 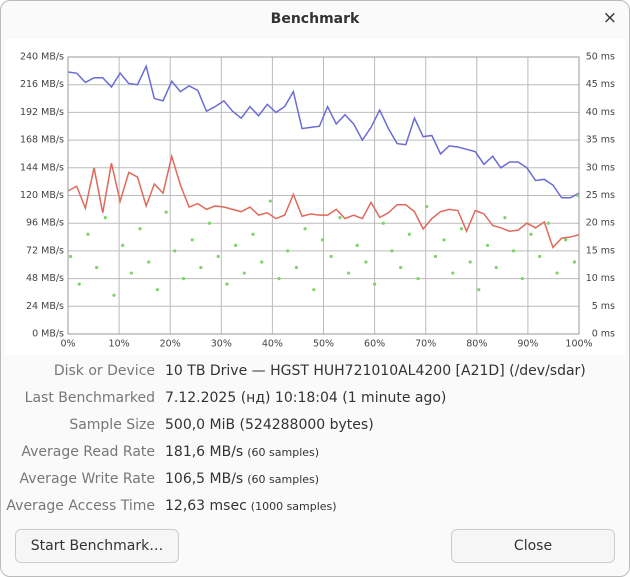 I want to click on x-tick-label: 50%, so click(x=323, y=344).